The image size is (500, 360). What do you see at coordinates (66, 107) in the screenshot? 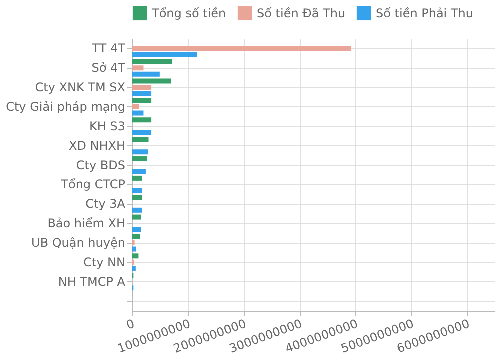
I see `y-tick-label: Cty Giải pháp mạng` at bounding box center [66, 107].